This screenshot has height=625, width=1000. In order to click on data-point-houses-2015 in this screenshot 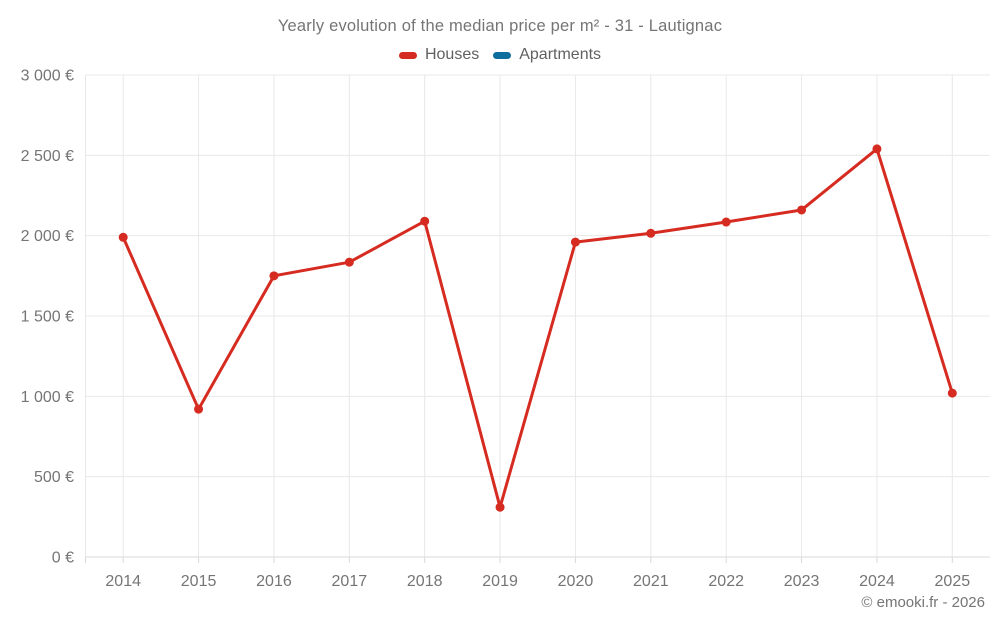, I will do `click(199, 409)`.